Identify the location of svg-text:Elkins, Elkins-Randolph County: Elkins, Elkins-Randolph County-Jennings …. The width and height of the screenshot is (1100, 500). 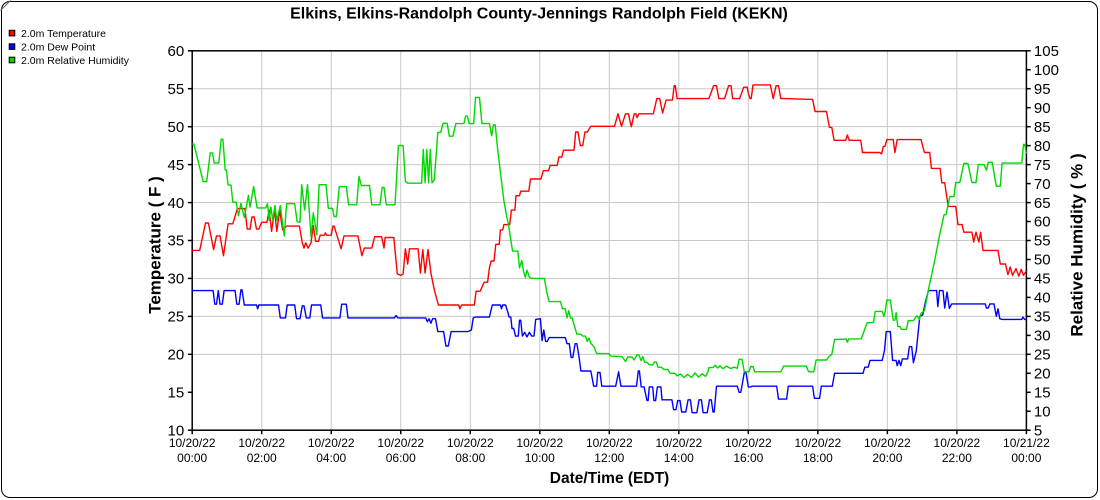
(539, 14).